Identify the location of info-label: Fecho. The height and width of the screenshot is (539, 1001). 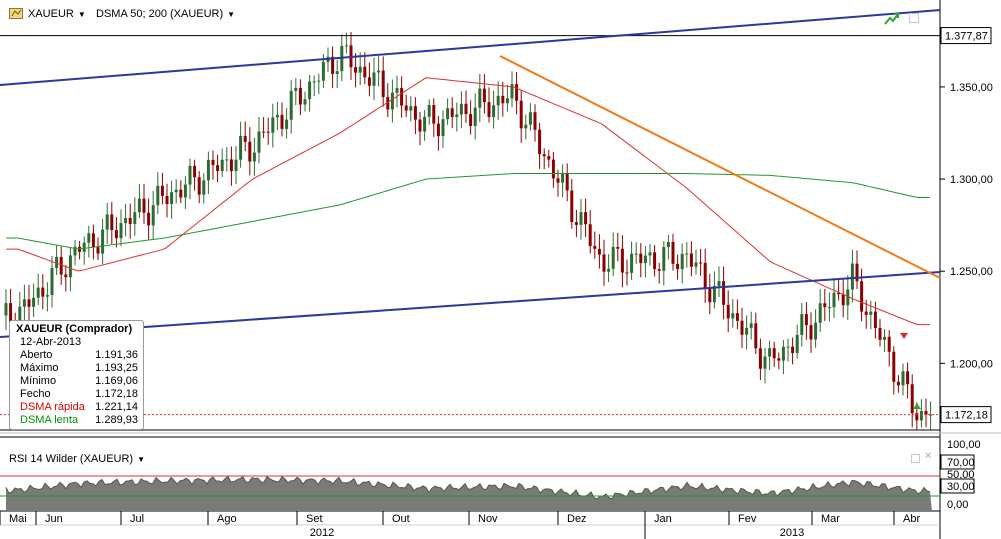
(35, 394).